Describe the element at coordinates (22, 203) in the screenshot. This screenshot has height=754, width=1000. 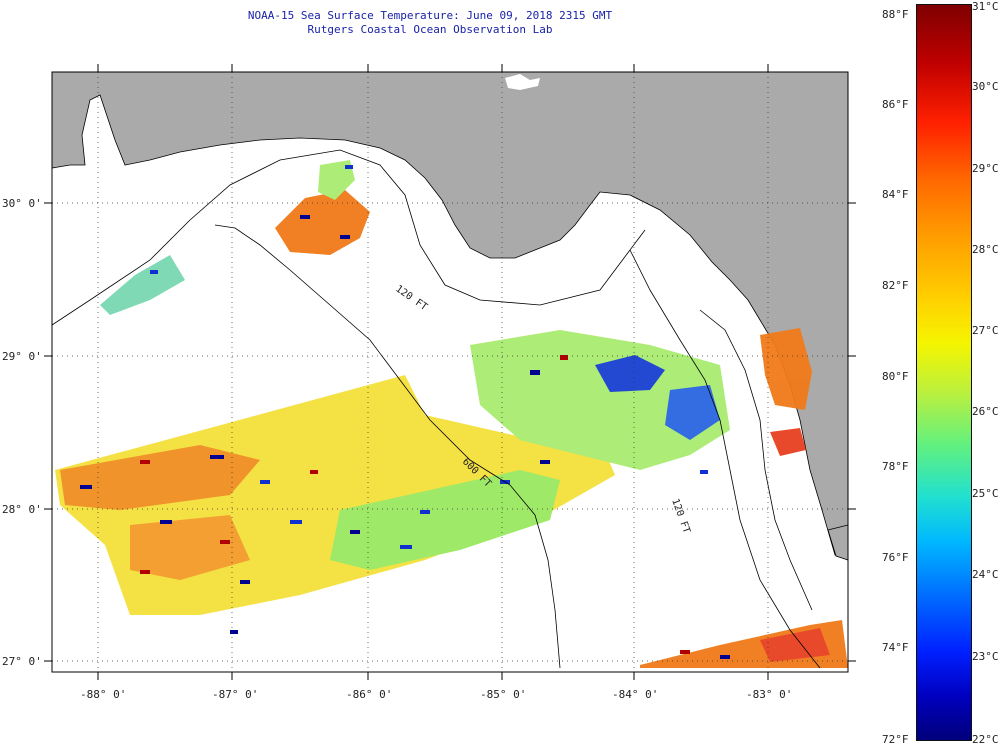
I see `lat-label-30: 30° 0'` at that location.